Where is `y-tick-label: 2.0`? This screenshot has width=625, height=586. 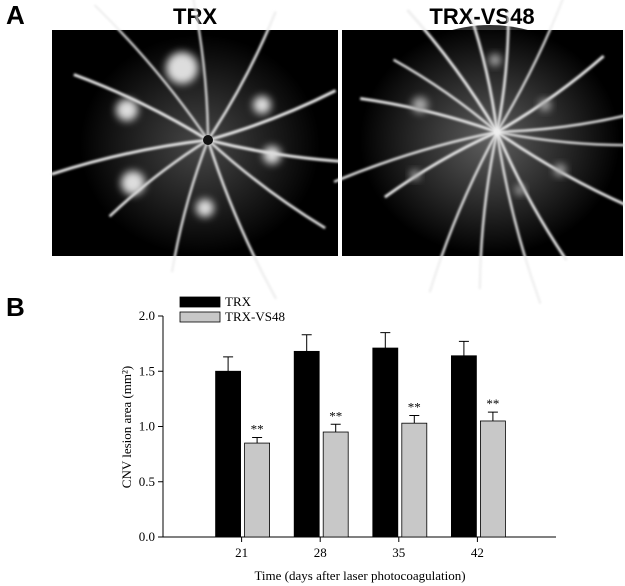
y-tick-label: 2.0 is located at coordinates (147, 315).